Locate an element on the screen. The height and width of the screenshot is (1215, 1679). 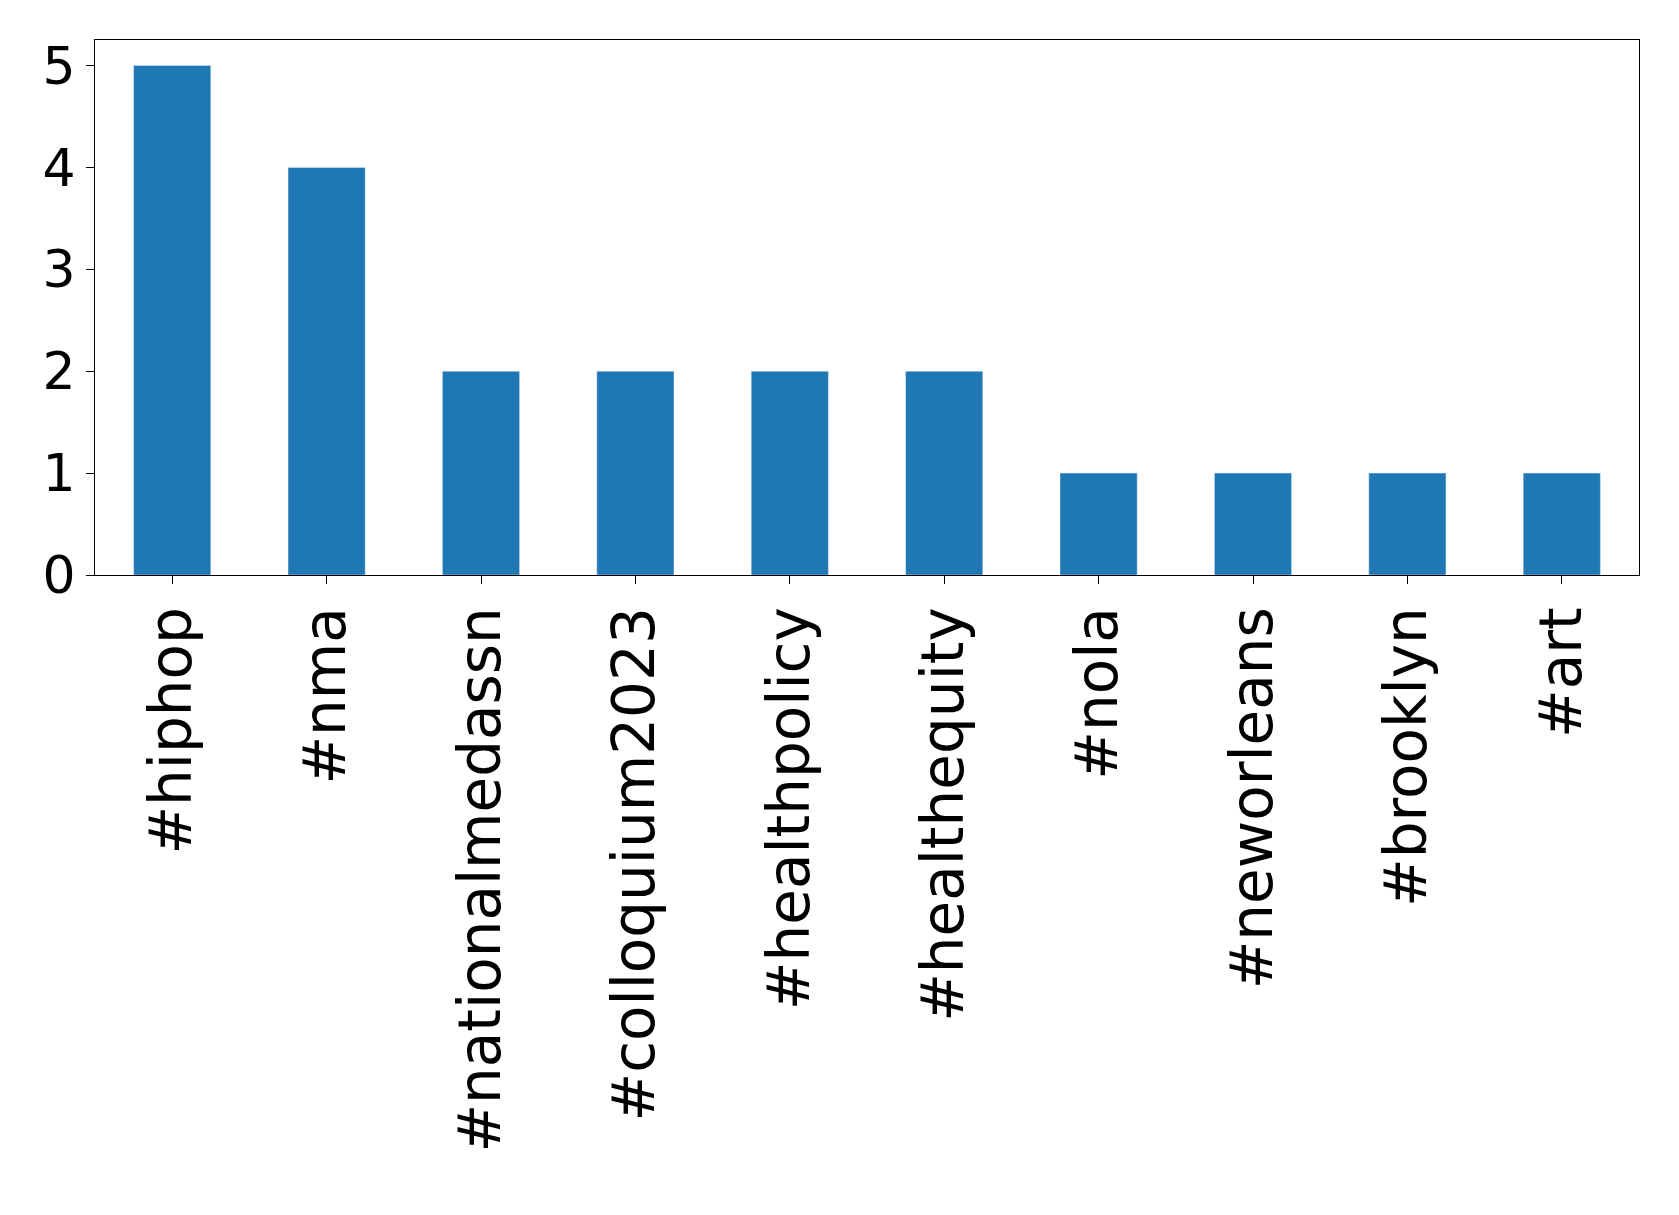
y-tick-label: 2 is located at coordinates (59, 371).